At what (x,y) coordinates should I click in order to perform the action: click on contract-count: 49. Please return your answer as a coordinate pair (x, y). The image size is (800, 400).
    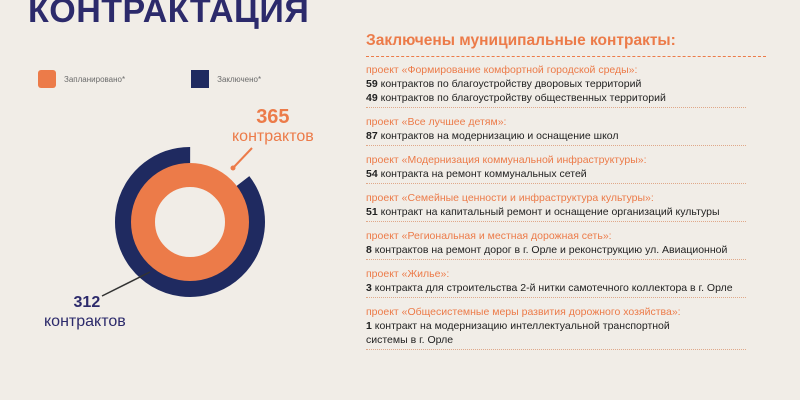
    Looking at the image, I should click on (372, 98).